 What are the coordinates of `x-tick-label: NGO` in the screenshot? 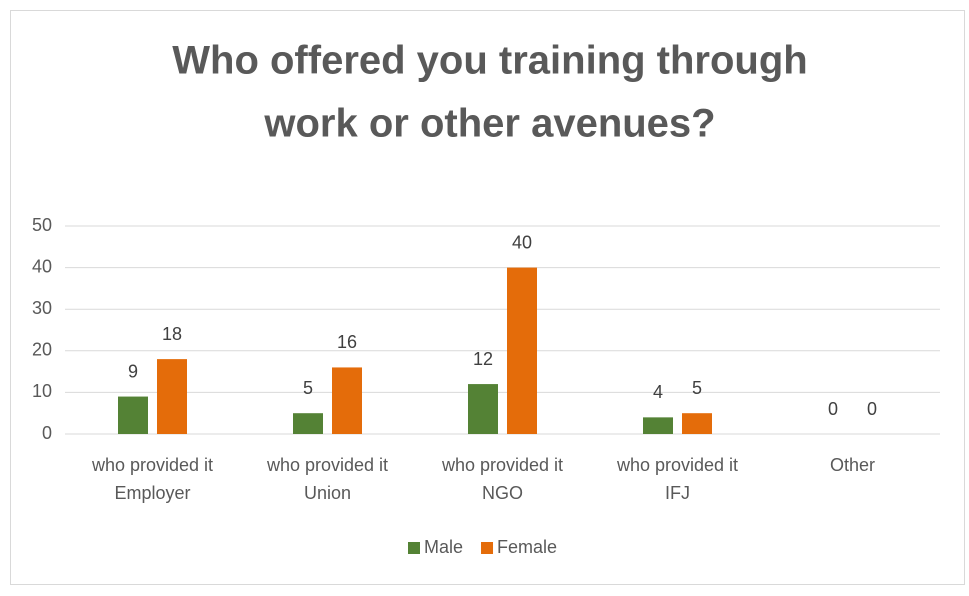 It's located at (502, 493).